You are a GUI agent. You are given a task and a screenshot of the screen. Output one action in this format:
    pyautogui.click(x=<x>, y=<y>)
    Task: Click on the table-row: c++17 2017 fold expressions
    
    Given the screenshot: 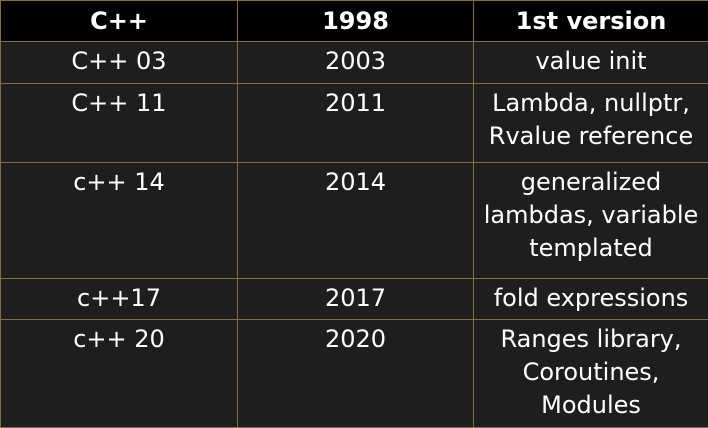 What is the action you would take?
    pyautogui.click(x=354, y=299)
    